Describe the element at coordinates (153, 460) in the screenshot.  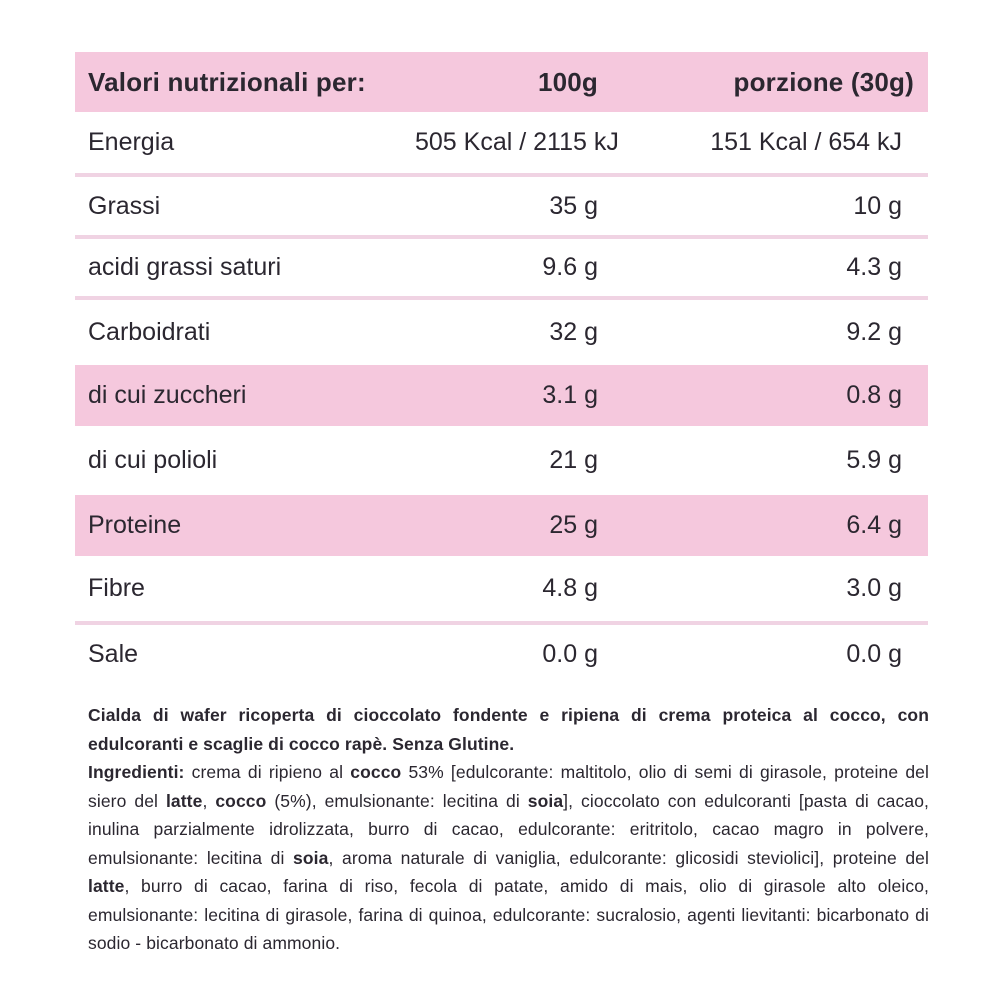
I see `nutrient-label: di cui polioli` at that location.